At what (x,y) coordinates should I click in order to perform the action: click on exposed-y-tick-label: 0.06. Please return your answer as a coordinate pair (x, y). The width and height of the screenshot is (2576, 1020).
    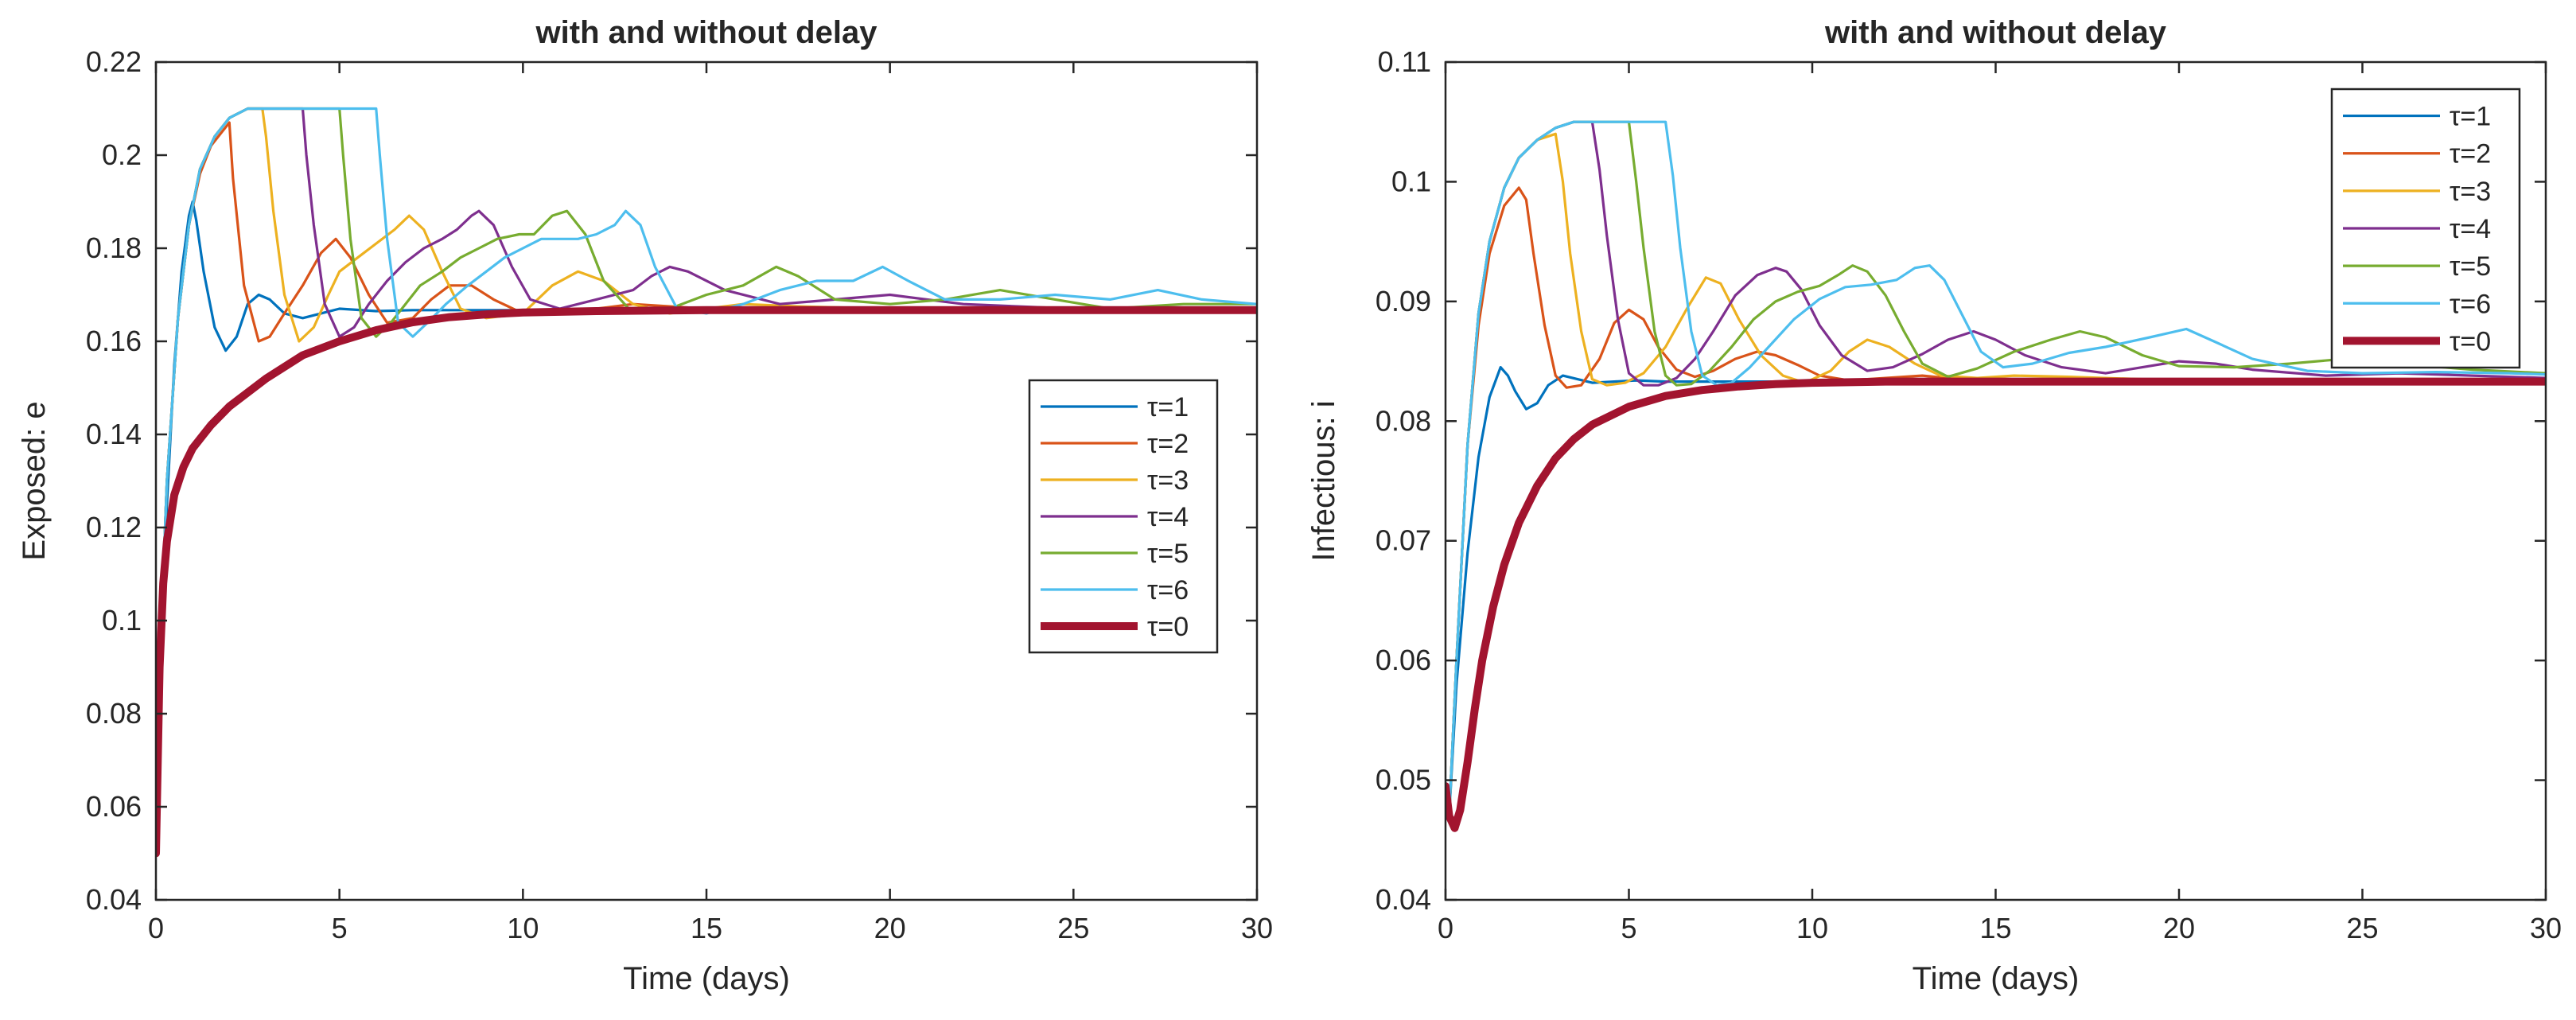
    Looking at the image, I should click on (114, 806).